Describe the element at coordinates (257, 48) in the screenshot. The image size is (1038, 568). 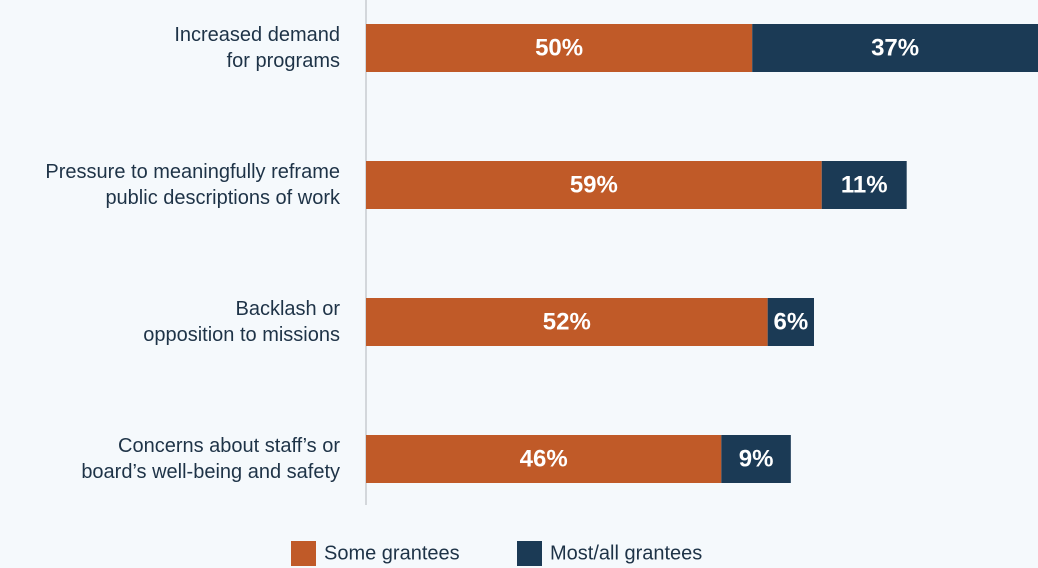
I see `category-label: Increased demand for programs` at that location.